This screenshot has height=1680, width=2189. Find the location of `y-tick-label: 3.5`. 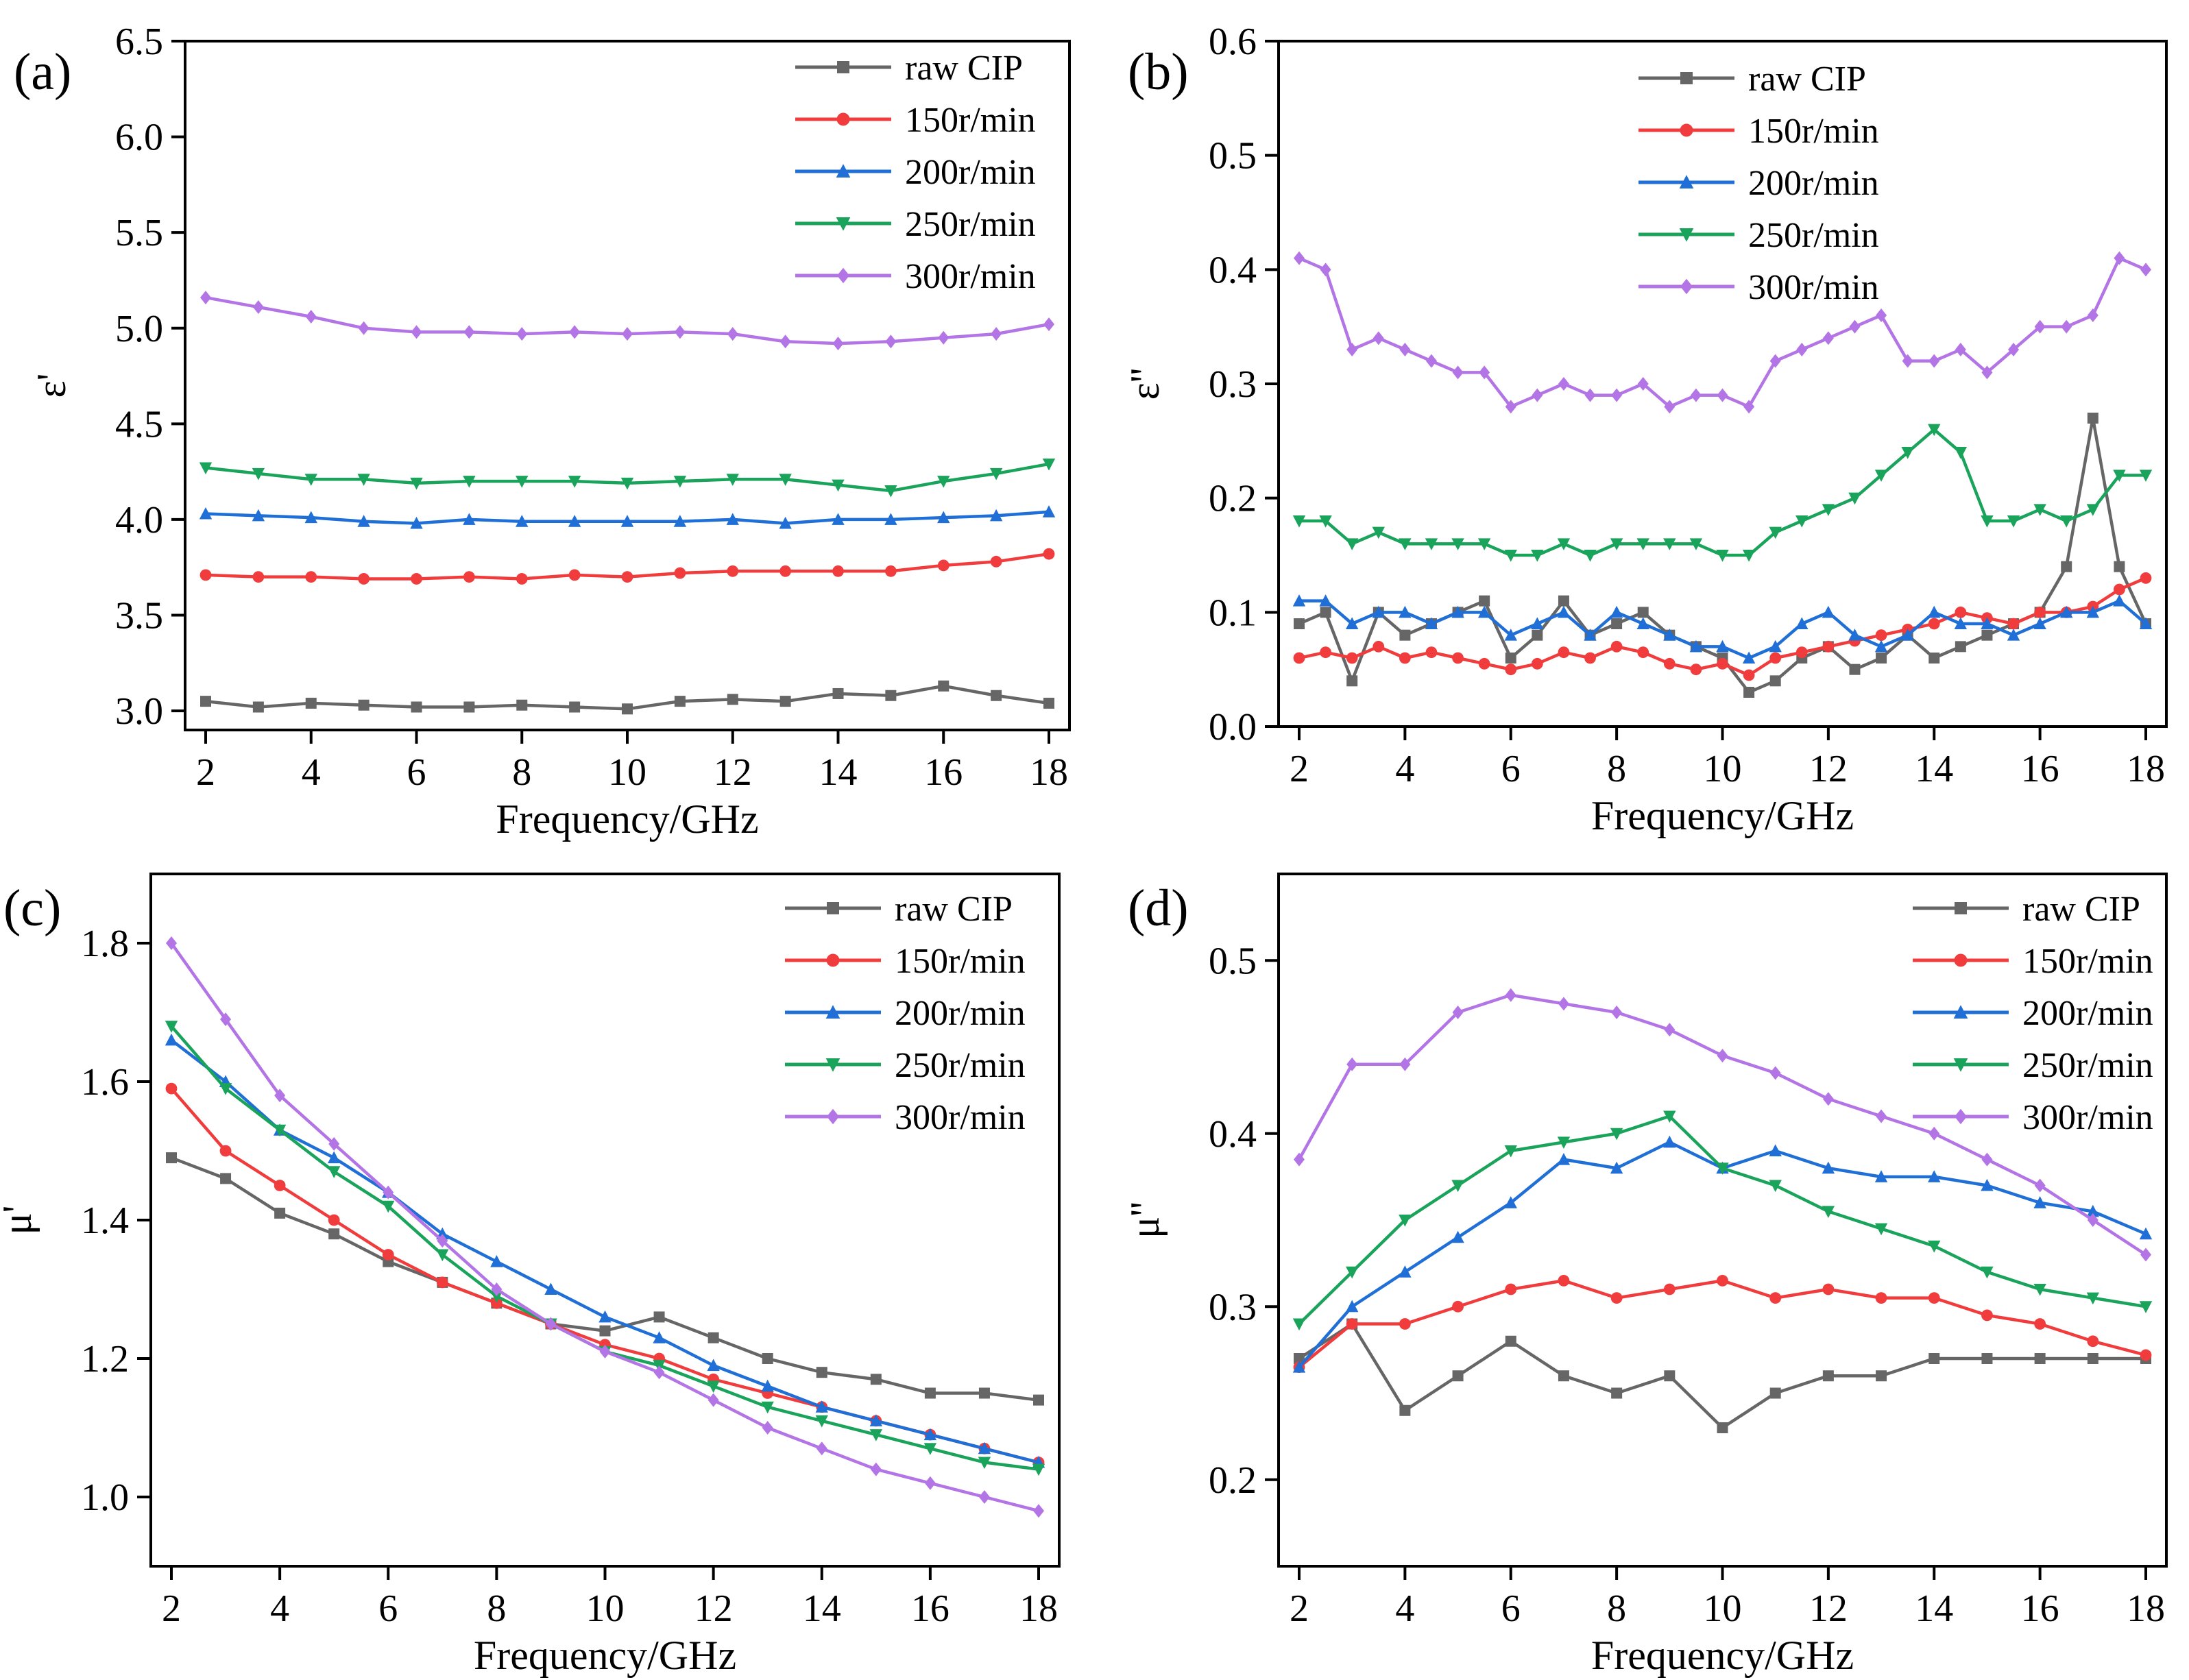

y-tick-label: 3.5 is located at coordinates (139, 616).